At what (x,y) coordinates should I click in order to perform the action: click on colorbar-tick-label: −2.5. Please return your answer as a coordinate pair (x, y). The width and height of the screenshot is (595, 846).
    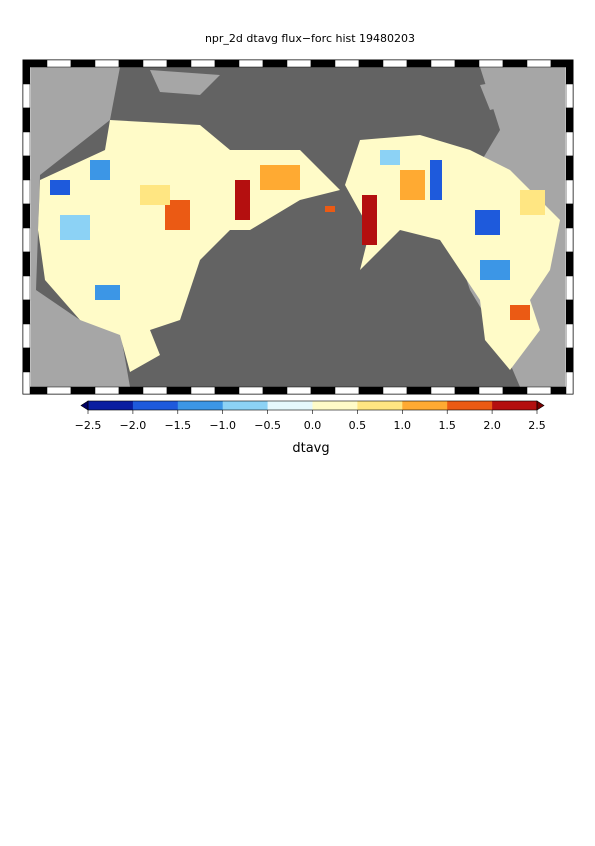
    Looking at the image, I should click on (88, 425).